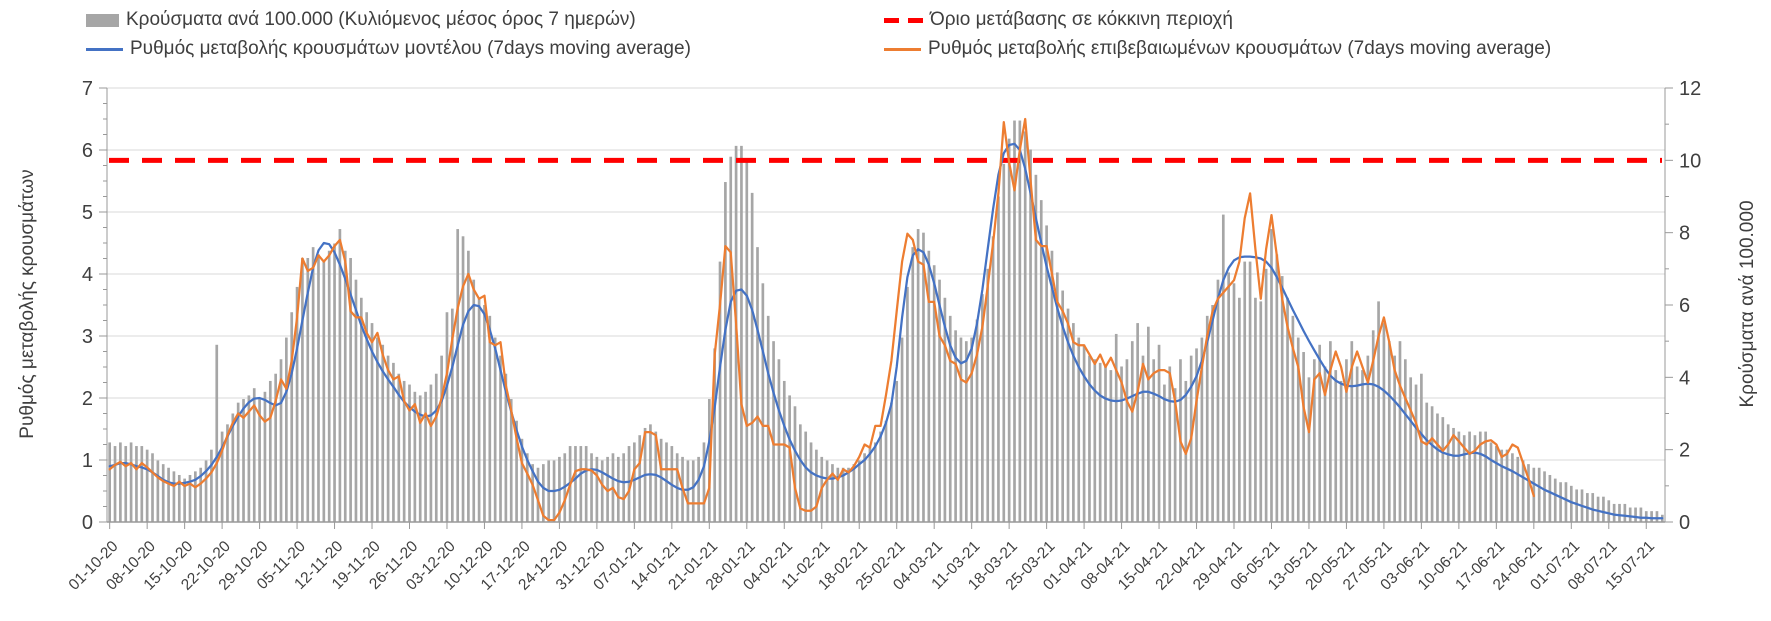  What do you see at coordinates (1684, 378) in the screenshot?
I see `right-axis-tick-label: 4` at bounding box center [1684, 378].